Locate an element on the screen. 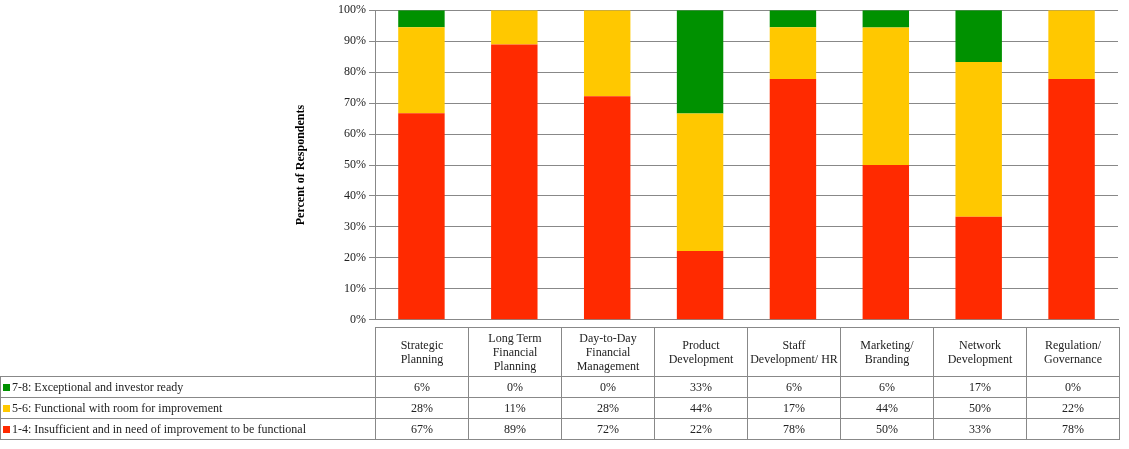 This screenshot has width=1129, height=449. y-tick-label: 40% is located at coordinates (355, 195).